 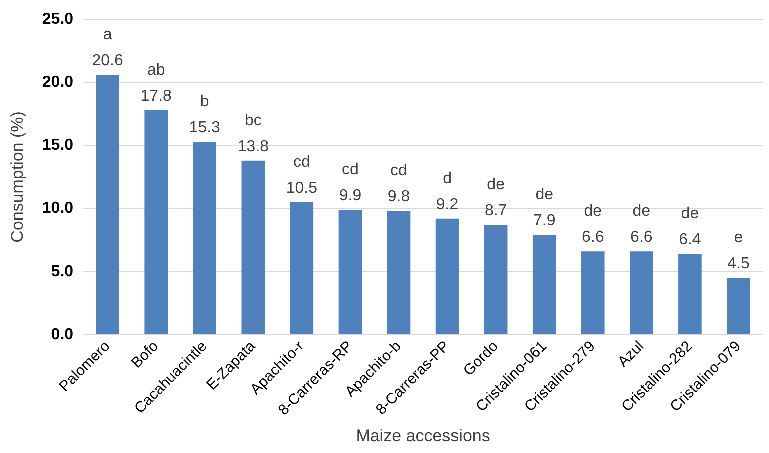 I want to click on data-label: 17.8, so click(x=156, y=96).